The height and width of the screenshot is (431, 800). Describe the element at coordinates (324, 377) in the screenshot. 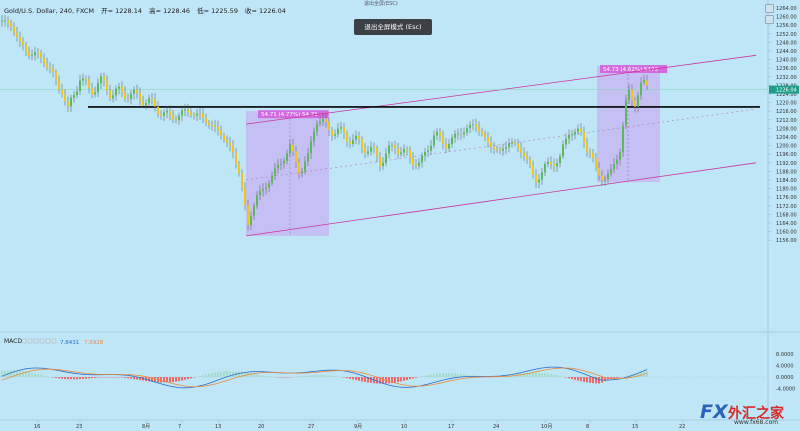

I see `macd-histogram` at that location.